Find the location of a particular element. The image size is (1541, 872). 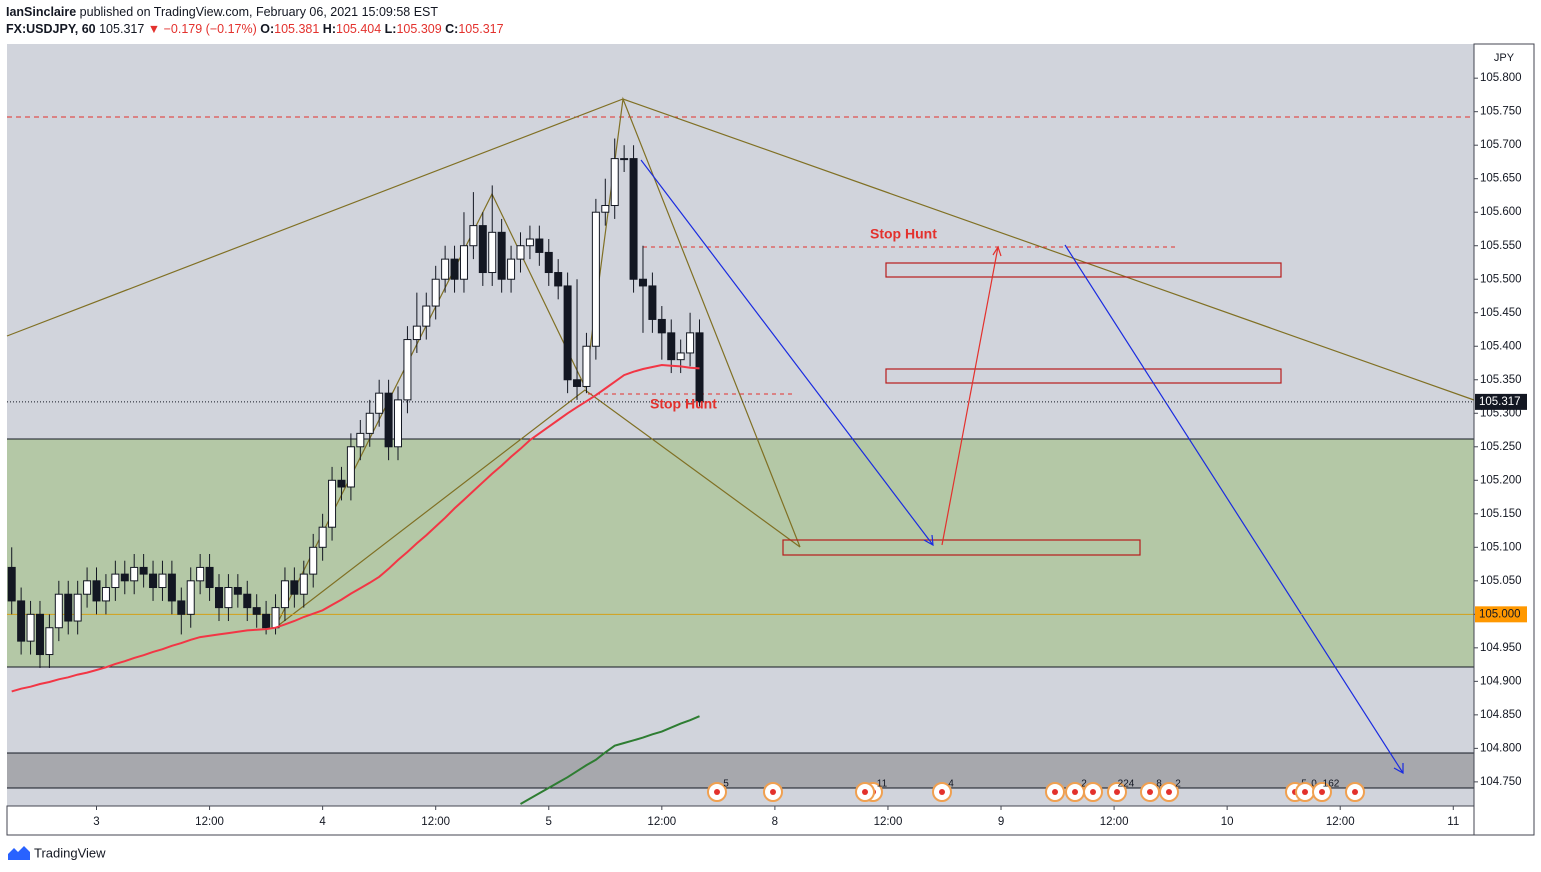

change: ▼ −0.179 (−0.17%) is located at coordinates (202, 29).